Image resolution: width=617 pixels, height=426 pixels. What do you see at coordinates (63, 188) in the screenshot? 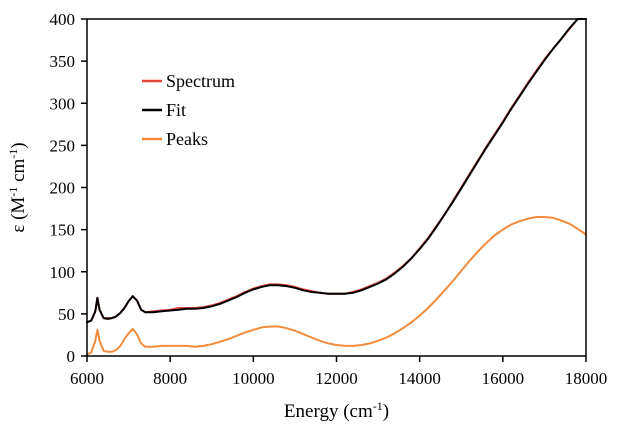
I see `y-tick-label: 200` at bounding box center [63, 188].